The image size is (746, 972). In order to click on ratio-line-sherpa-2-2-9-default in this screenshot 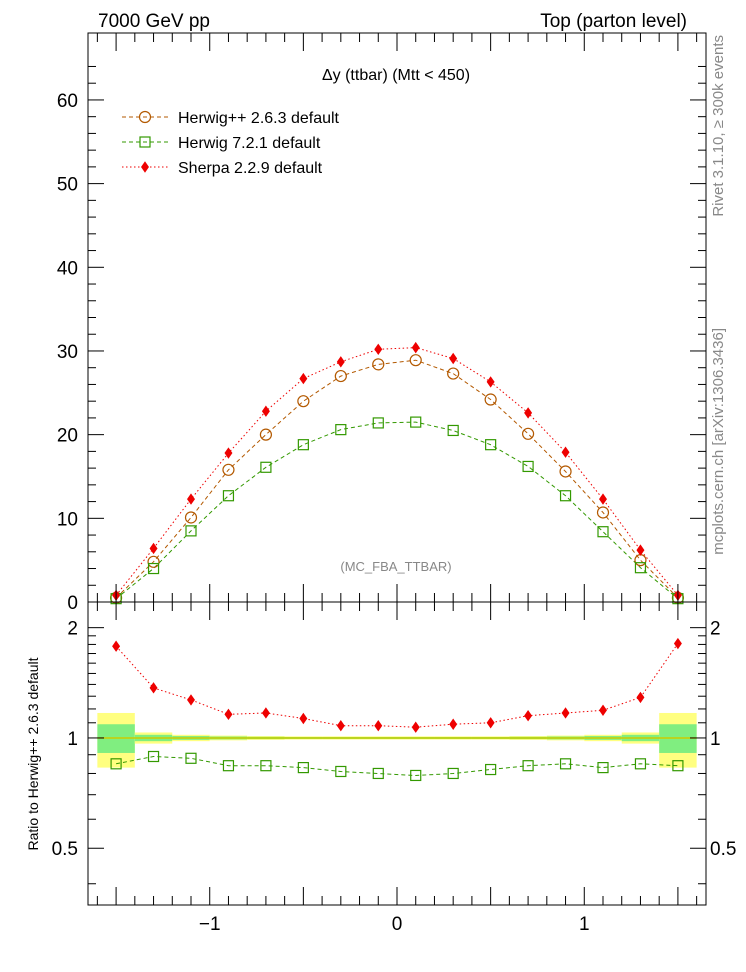, I will do `click(397, 685)`.